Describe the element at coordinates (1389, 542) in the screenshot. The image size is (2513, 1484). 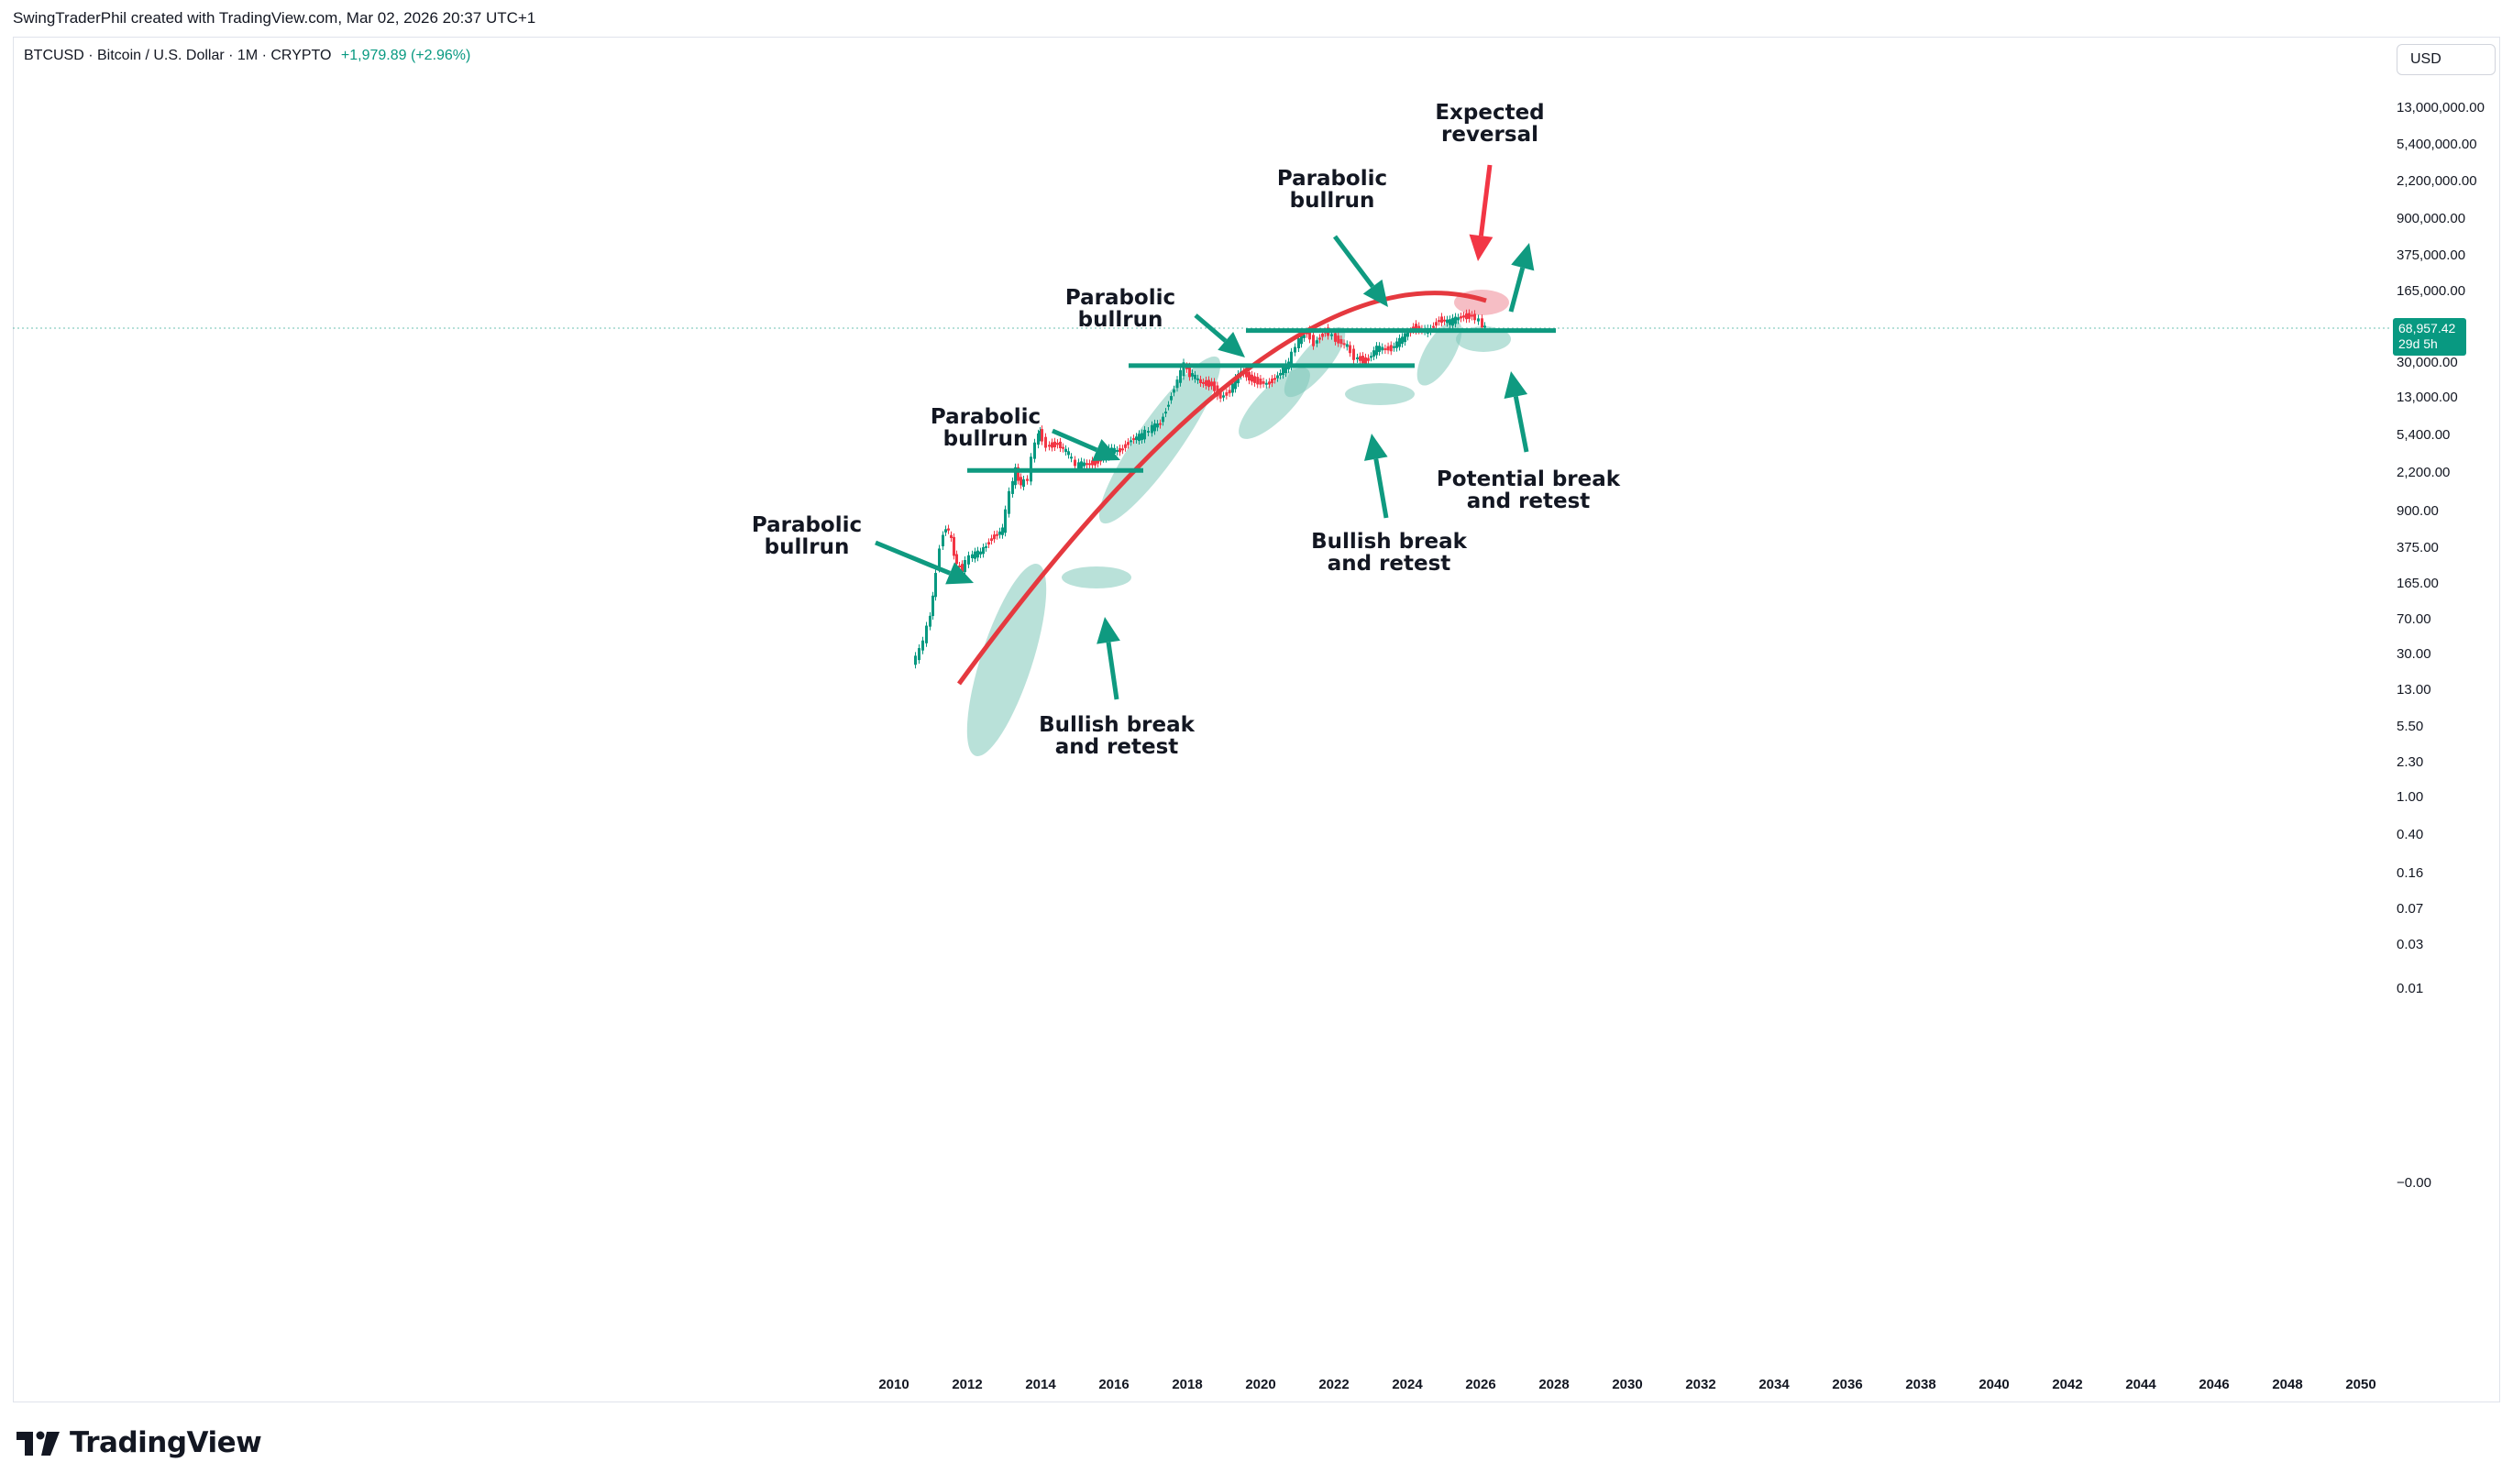
I see `annotation-text: Bullish break` at that location.